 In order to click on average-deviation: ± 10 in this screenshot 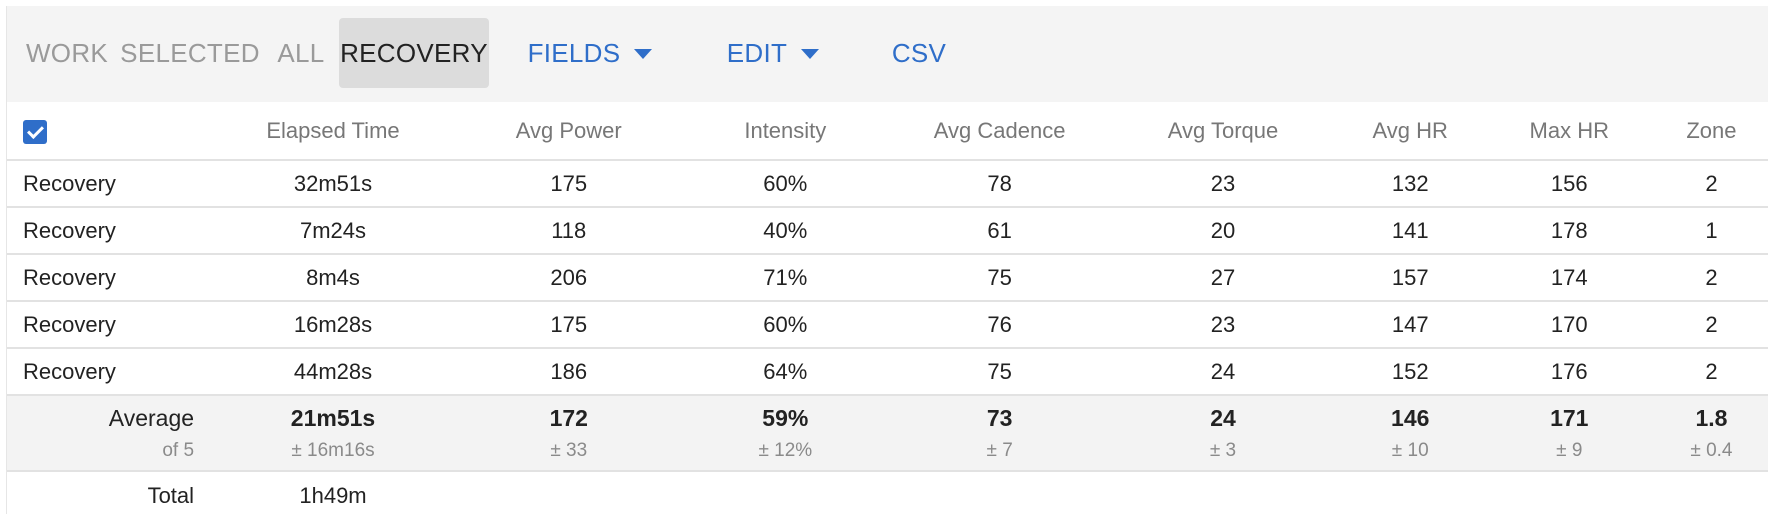, I will do `click(1410, 450)`.